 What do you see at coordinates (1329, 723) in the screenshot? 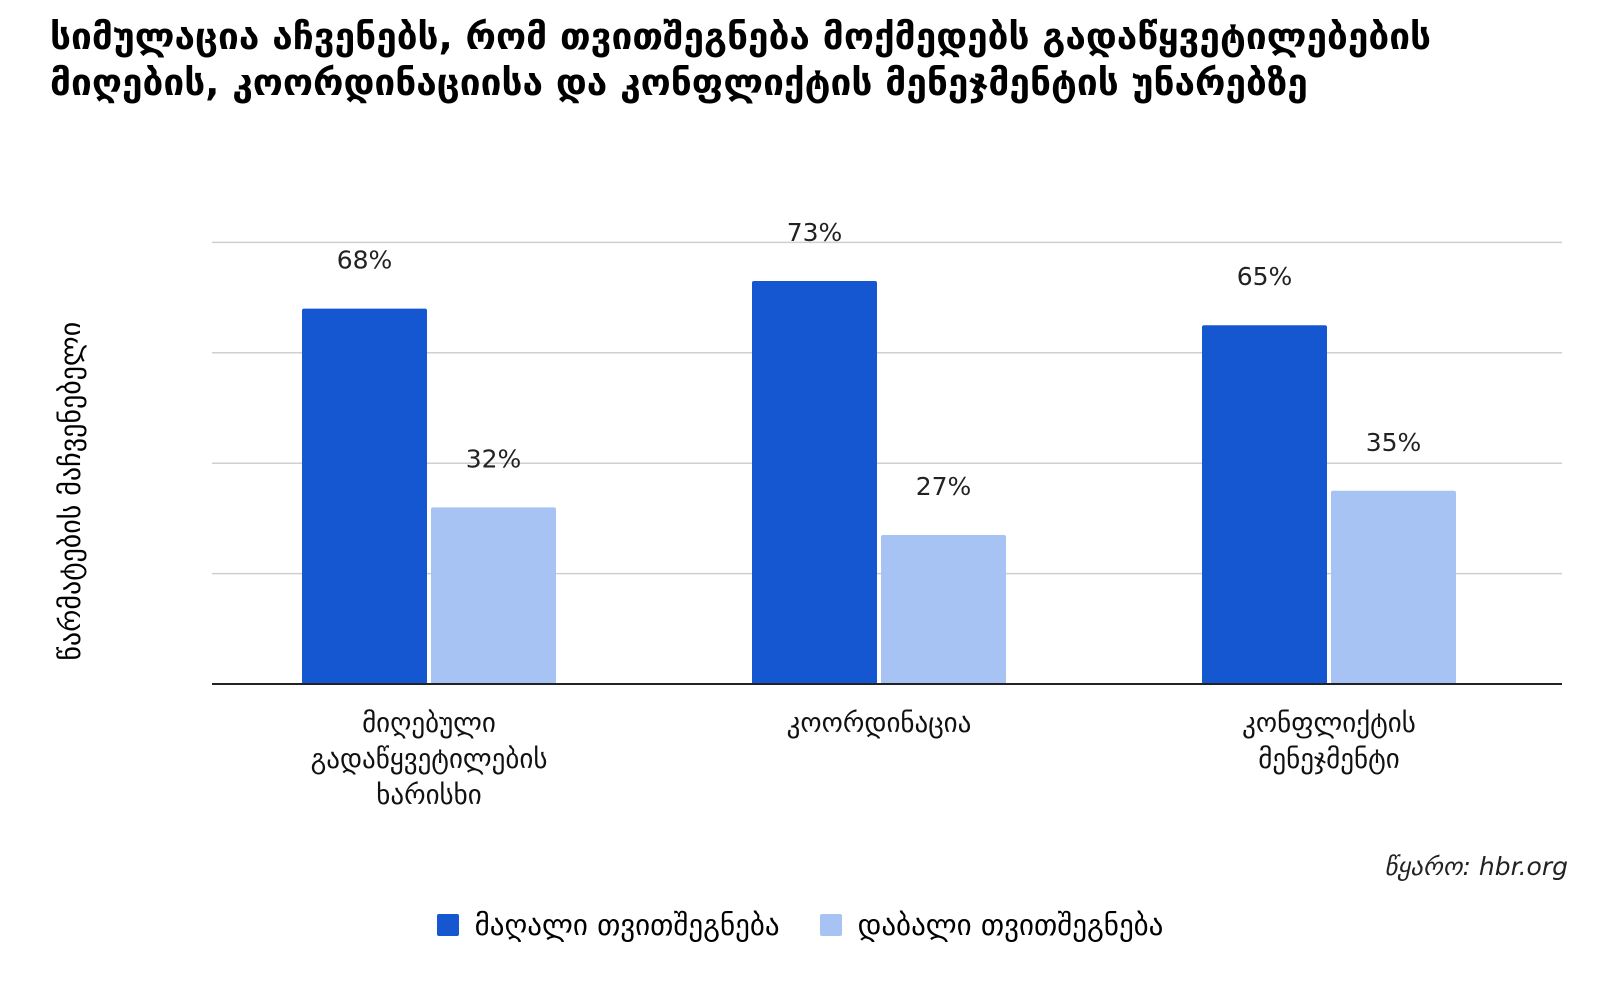
I see `x-tick-label: კონფლიქტის` at bounding box center [1329, 723].